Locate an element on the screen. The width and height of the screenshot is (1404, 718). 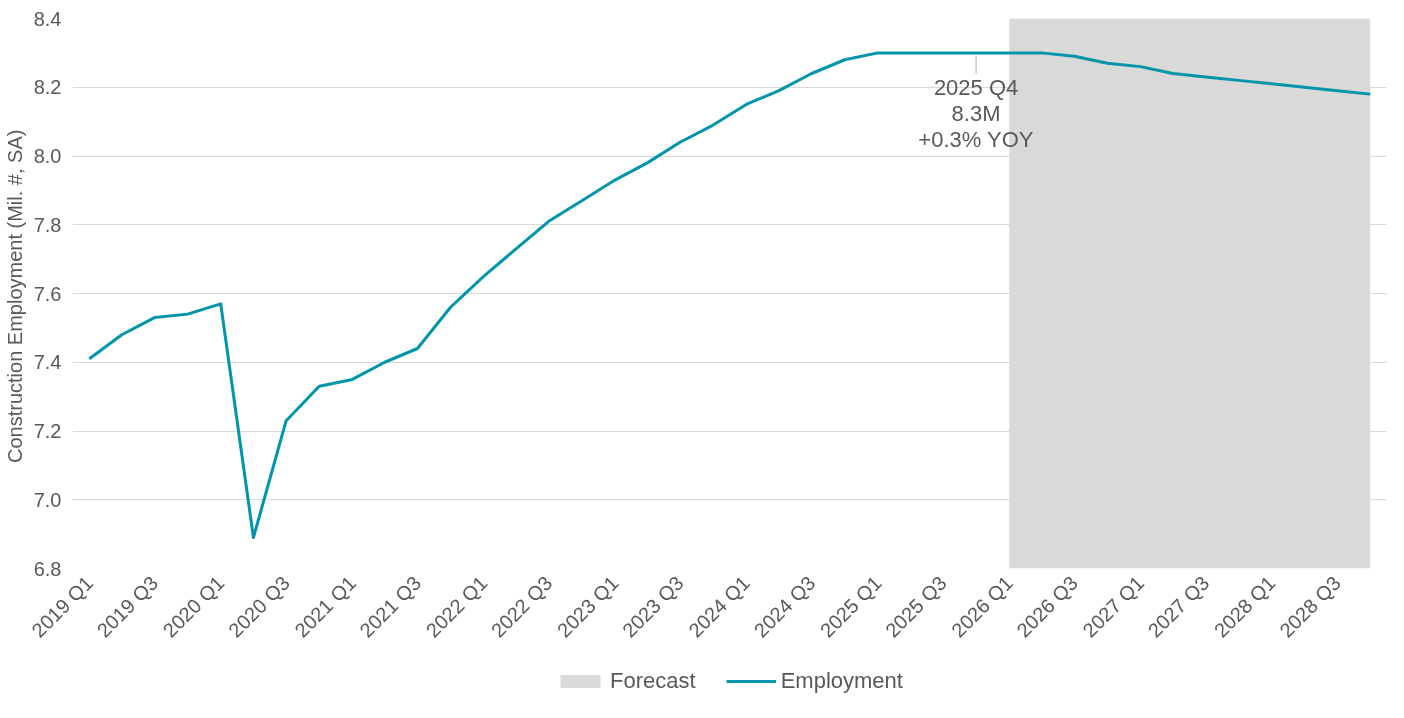
legend-label: Forecast is located at coordinates (653, 681).